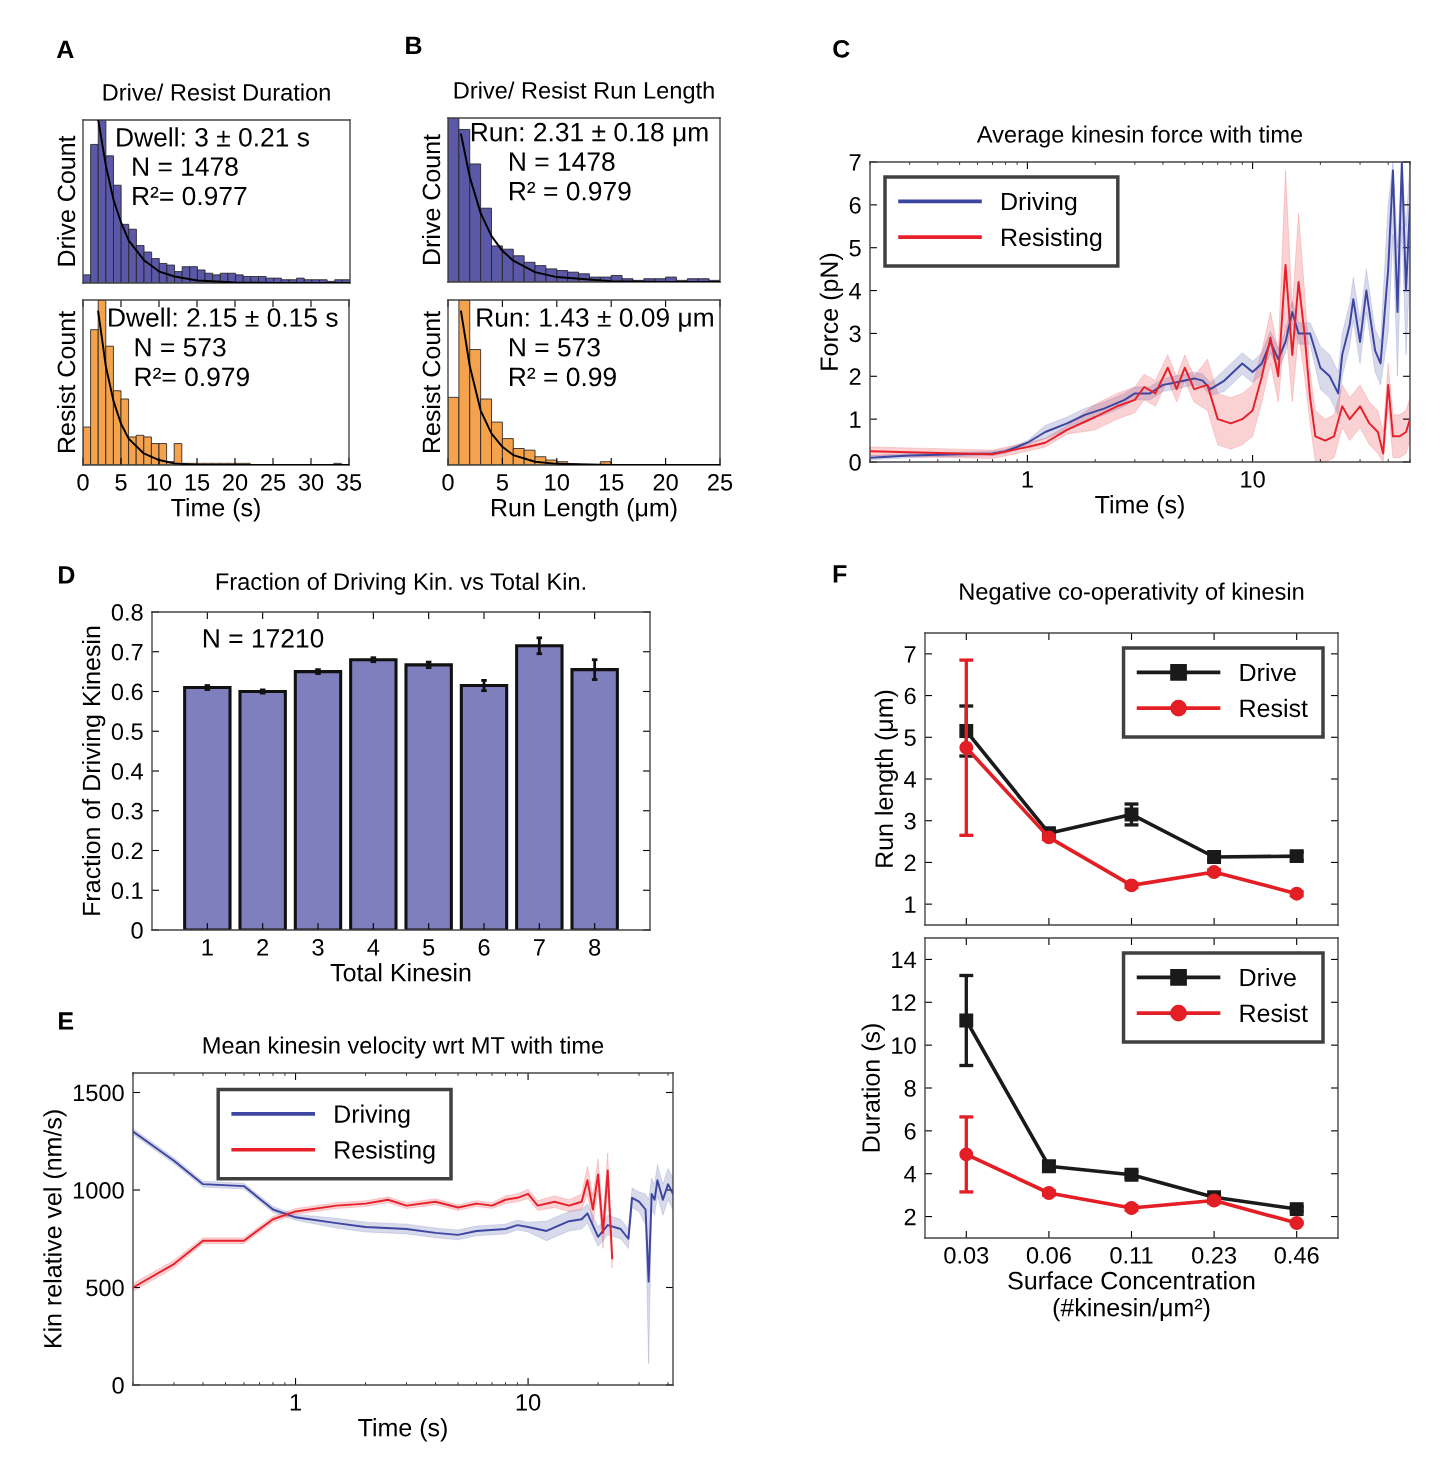 This screenshot has height=1465, width=1447. I want to click on annotation: Run: 2.31 ± 0.18 μm, so click(589, 134).